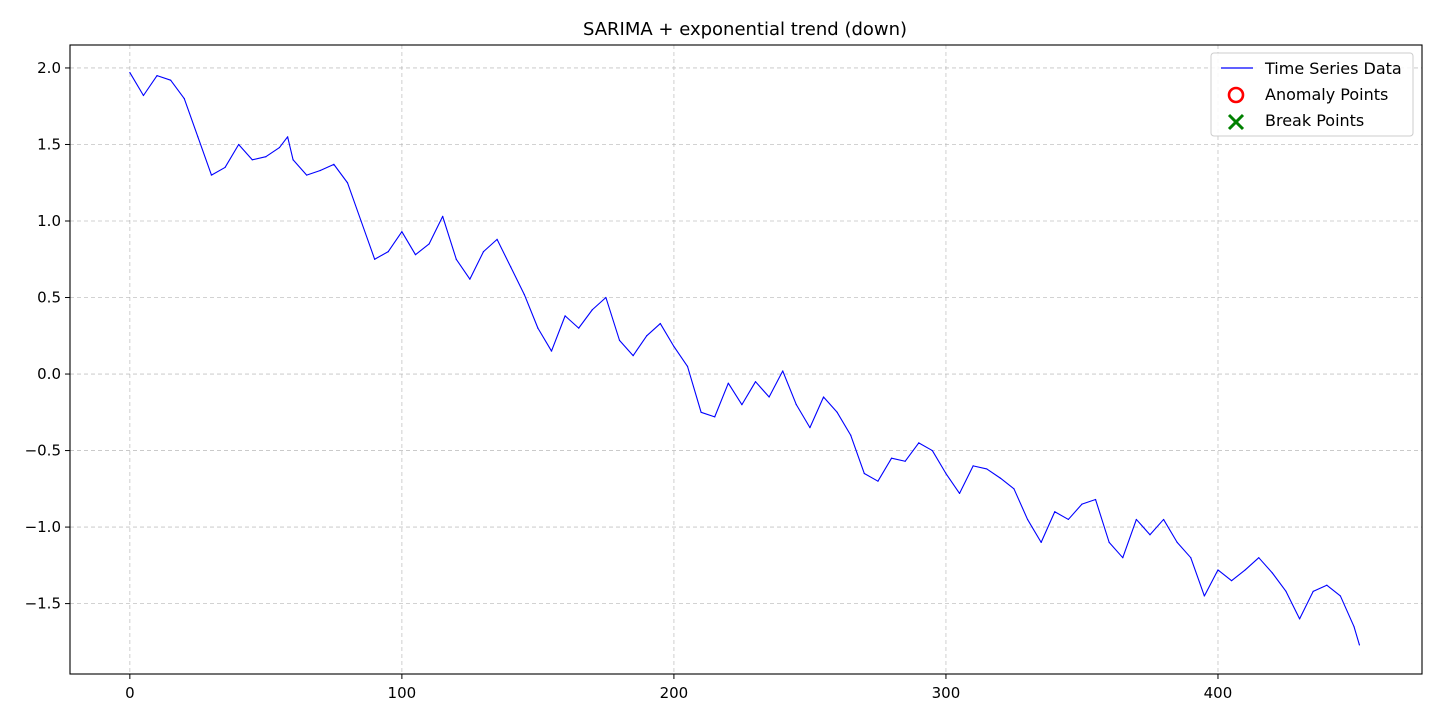  Describe the element at coordinates (1236, 122) in the screenshot. I see `break-marker-icon` at that location.